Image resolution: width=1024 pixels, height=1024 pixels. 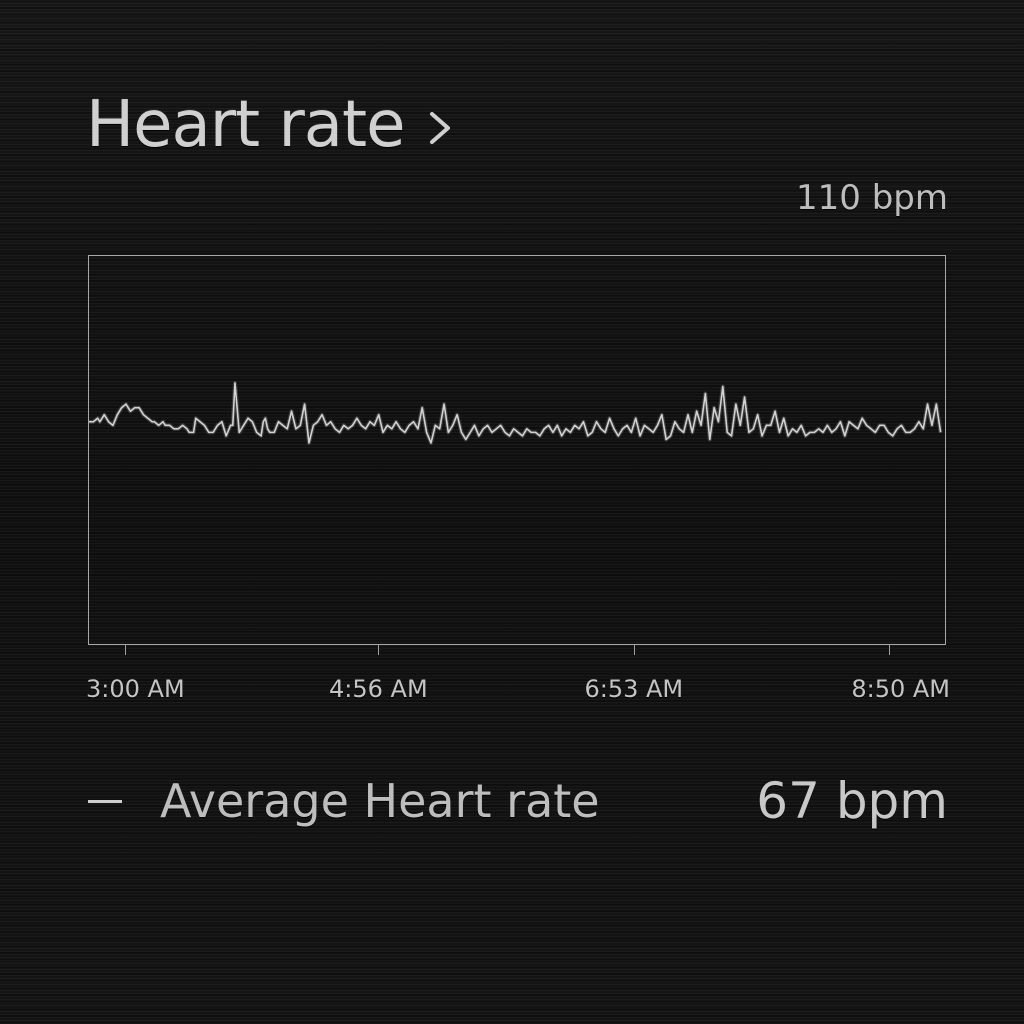 I want to click on chart-legend: Average Heart rate 67 bpm, so click(x=518, y=805).